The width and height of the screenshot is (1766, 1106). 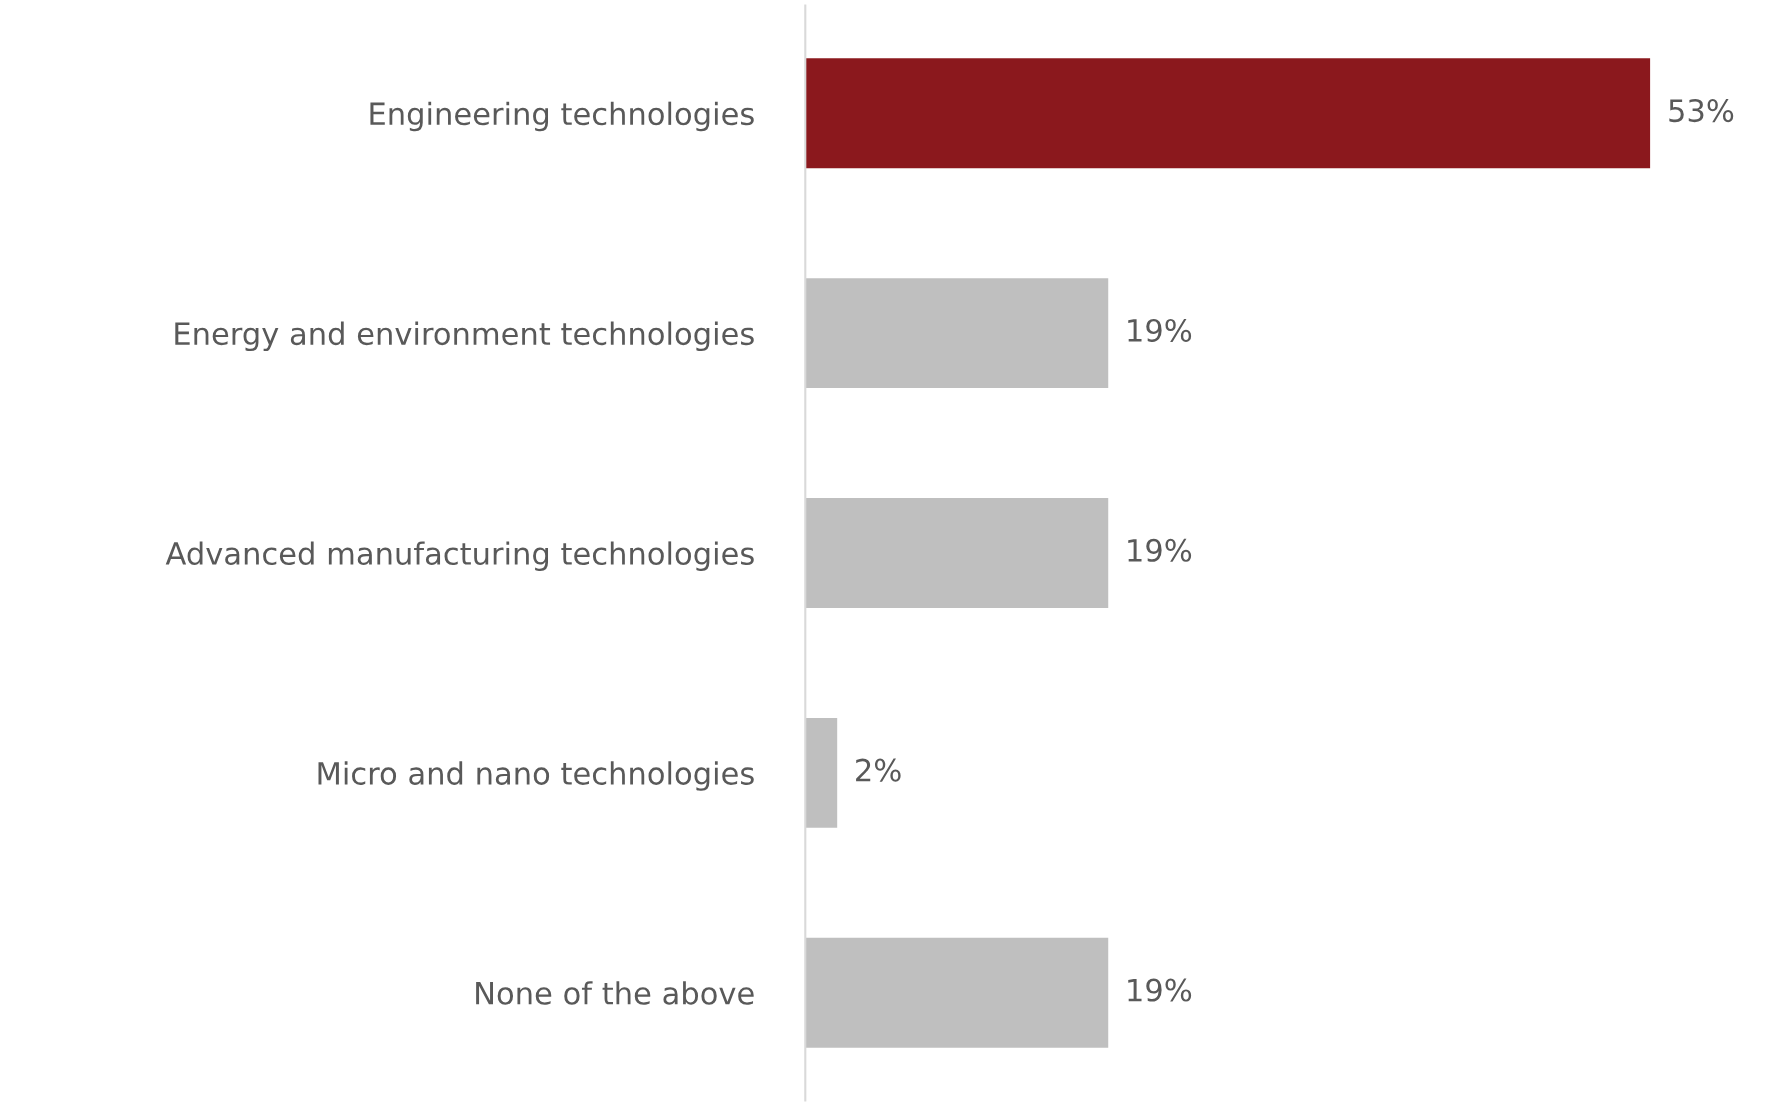 What do you see at coordinates (536, 776) in the screenshot?
I see `y-tick-label: Micro and nano technologies` at bounding box center [536, 776].